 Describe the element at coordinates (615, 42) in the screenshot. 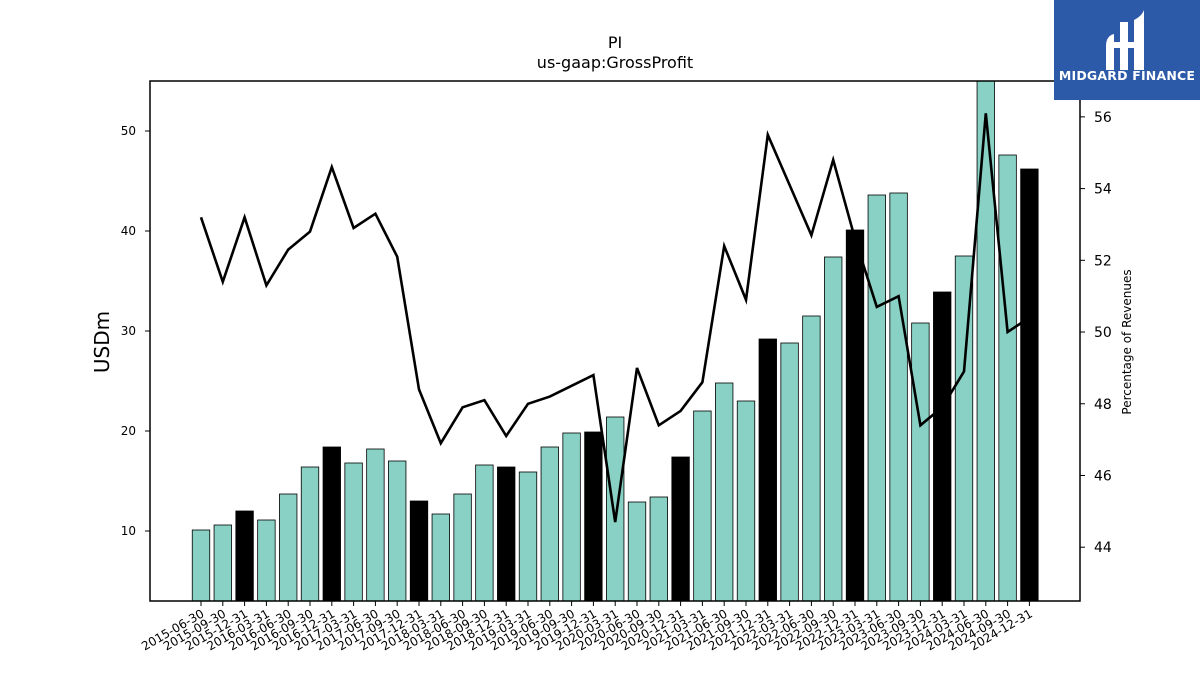

I see `chart-title: PI` at that location.